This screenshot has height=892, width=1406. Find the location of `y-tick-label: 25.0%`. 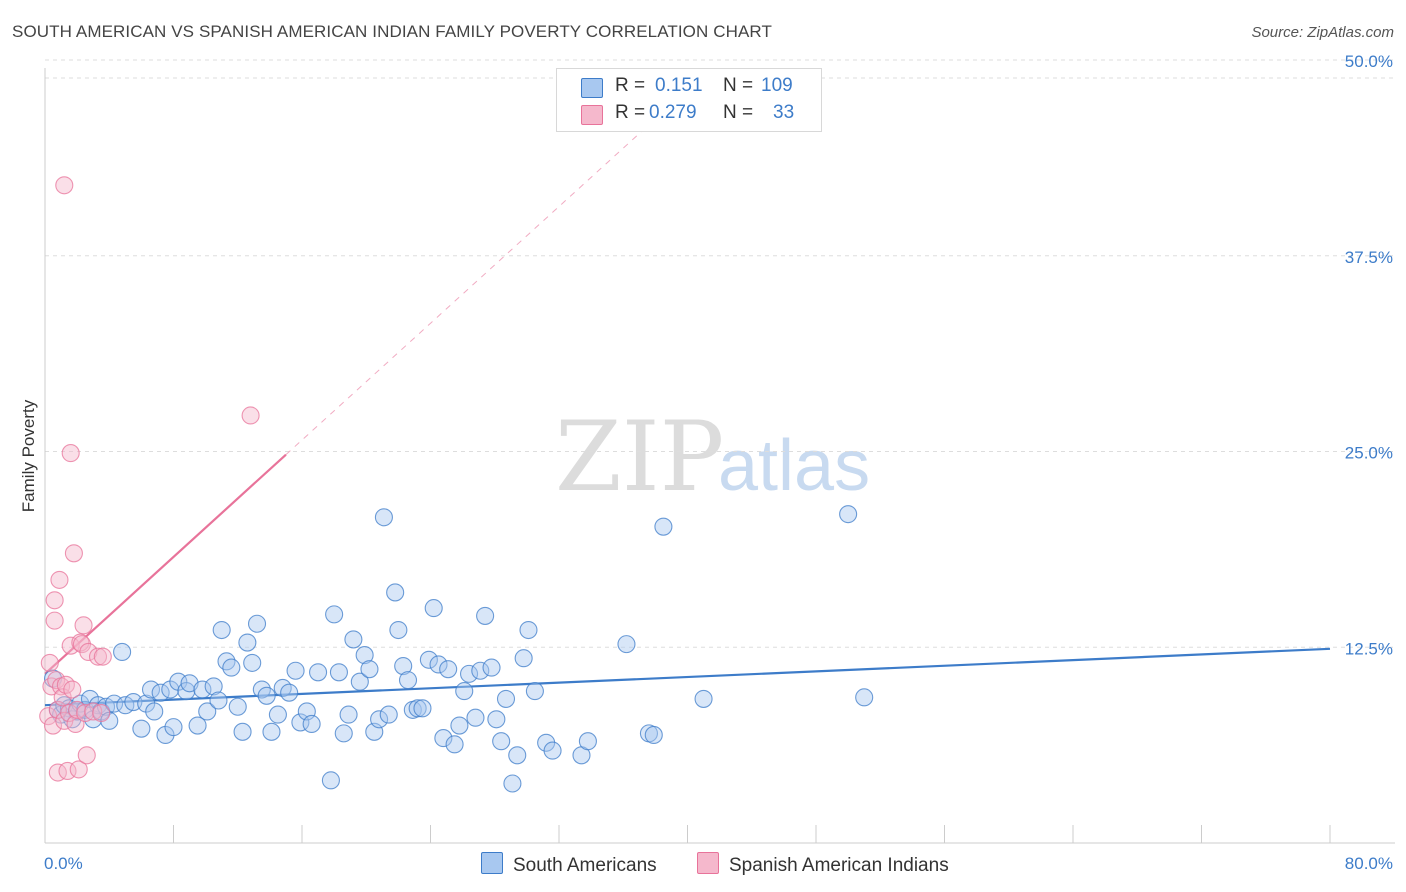

y-tick-label: 25.0% is located at coordinates (1369, 453).